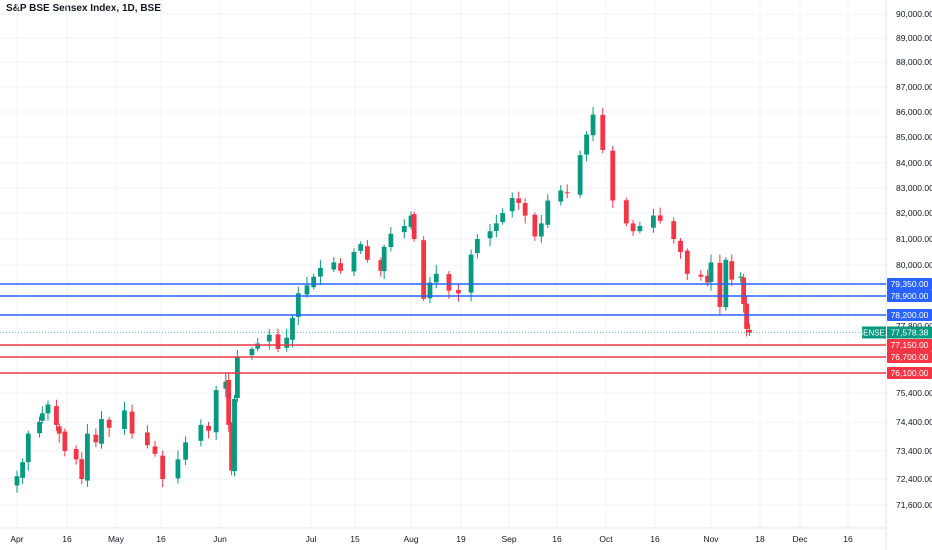 The height and width of the screenshot is (550, 932). What do you see at coordinates (909, 345) in the screenshot?
I see `support-level-badge` at bounding box center [909, 345].